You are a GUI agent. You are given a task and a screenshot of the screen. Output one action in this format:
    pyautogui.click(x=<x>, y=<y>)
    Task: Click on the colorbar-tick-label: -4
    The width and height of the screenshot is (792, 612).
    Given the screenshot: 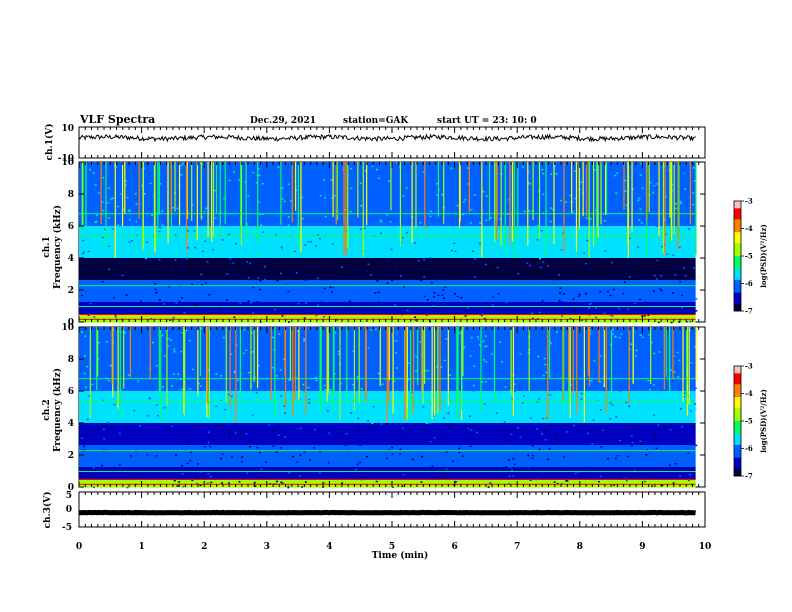 What is the action you would take?
    pyautogui.click(x=749, y=393)
    